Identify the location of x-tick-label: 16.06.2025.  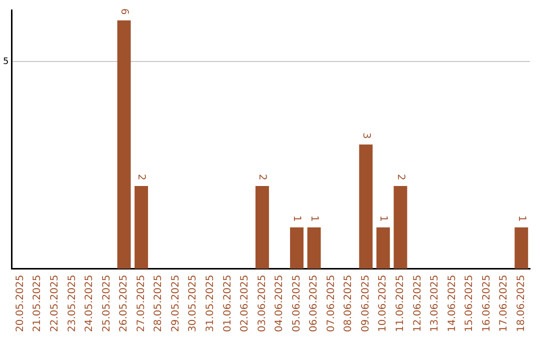
(486, 303).